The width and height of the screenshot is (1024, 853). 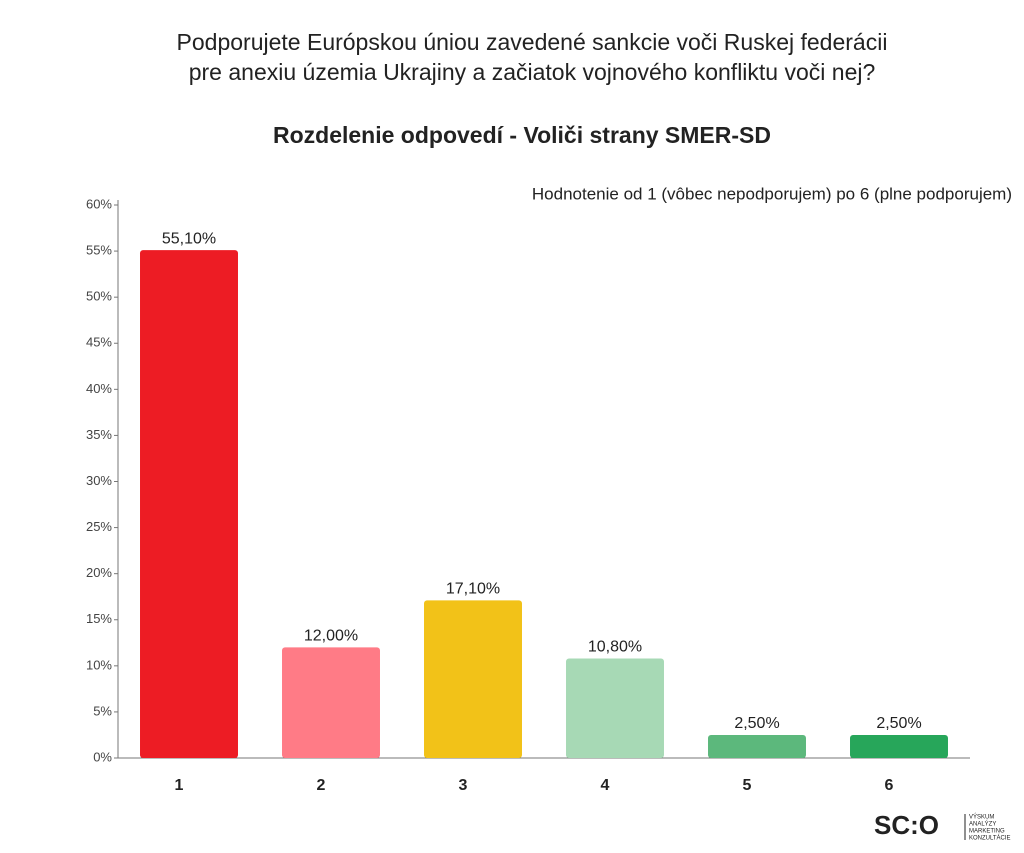 What do you see at coordinates (747, 785) in the screenshot?
I see `x-tick-label: 5` at bounding box center [747, 785].